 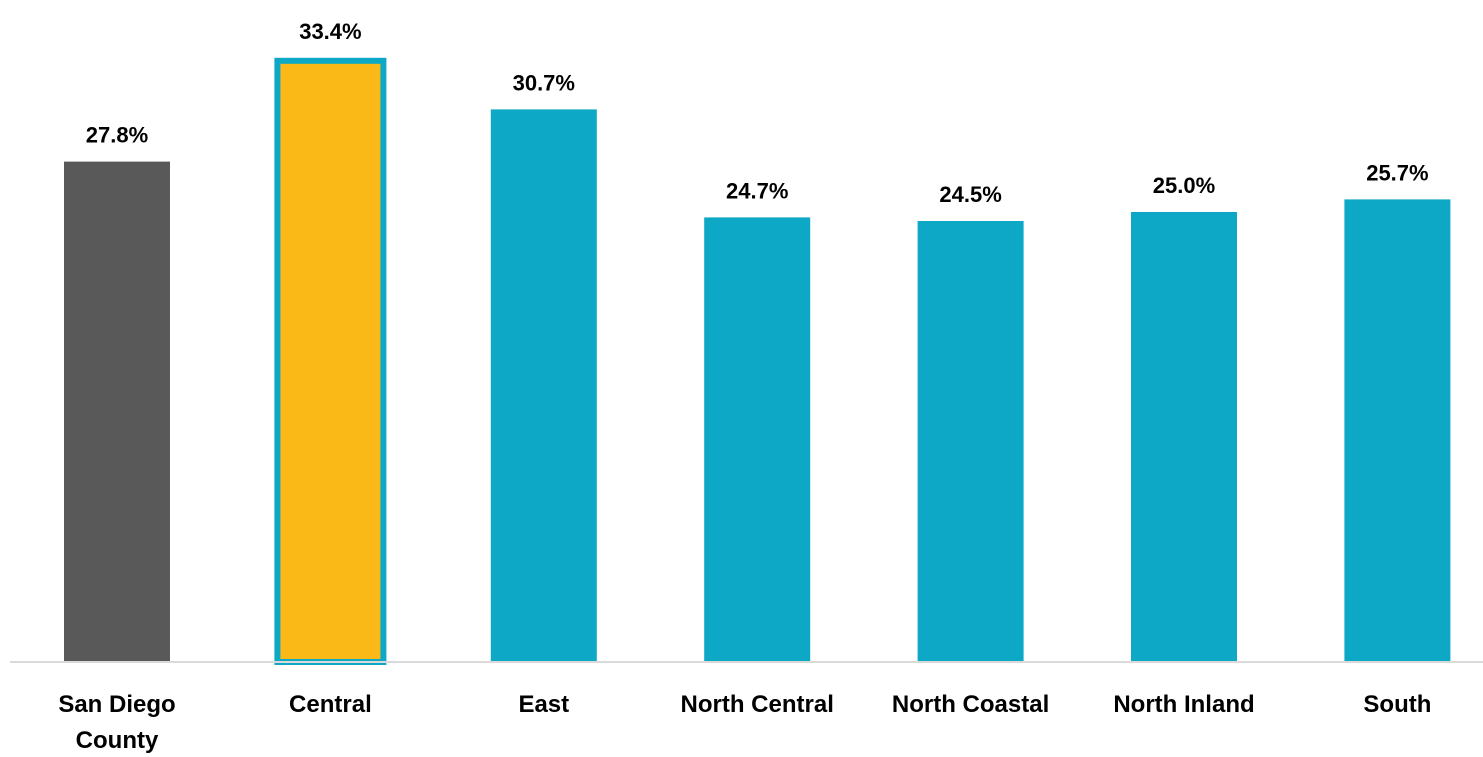 I want to click on value-label-north-coastal: 24.5%, so click(x=970, y=194).